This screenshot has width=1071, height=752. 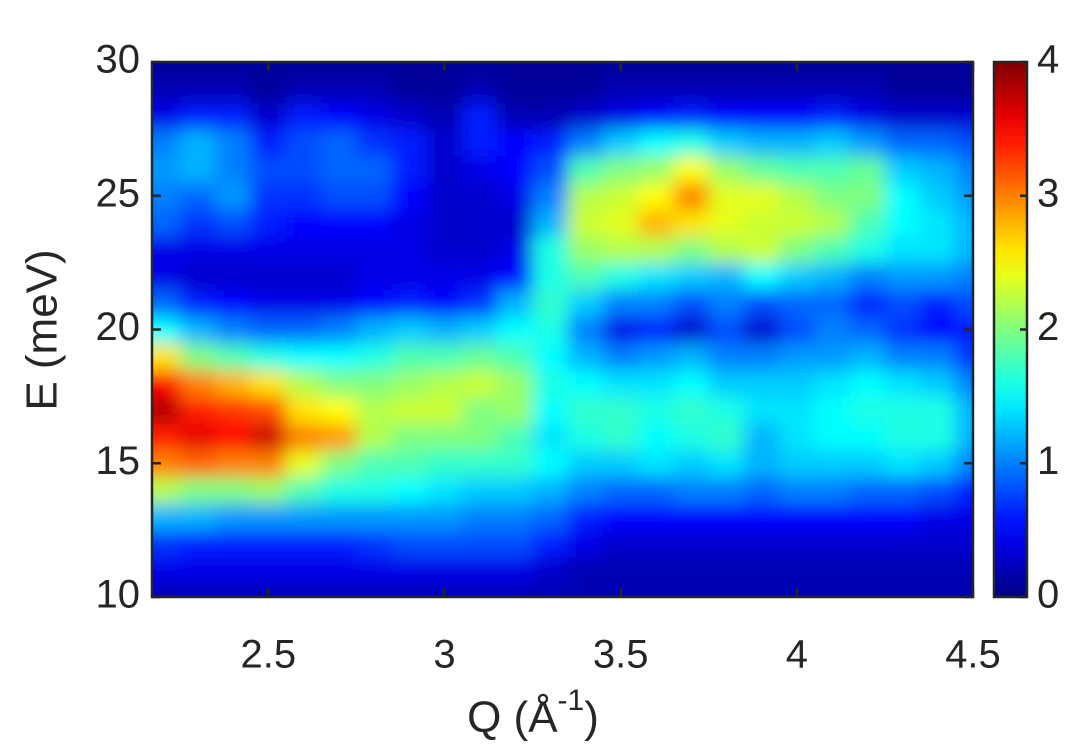 What do you see at coordinates (621, 655) in the screenshot?
I see `x-tick-label: 3.5` at bounding box center [621, 655].